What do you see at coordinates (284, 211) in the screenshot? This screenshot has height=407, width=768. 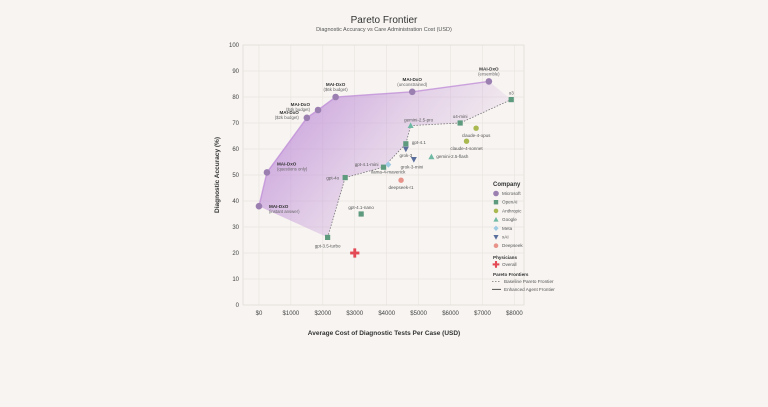 I see `point-label-sub: (instant answer)` at bounding box center [284, 211].